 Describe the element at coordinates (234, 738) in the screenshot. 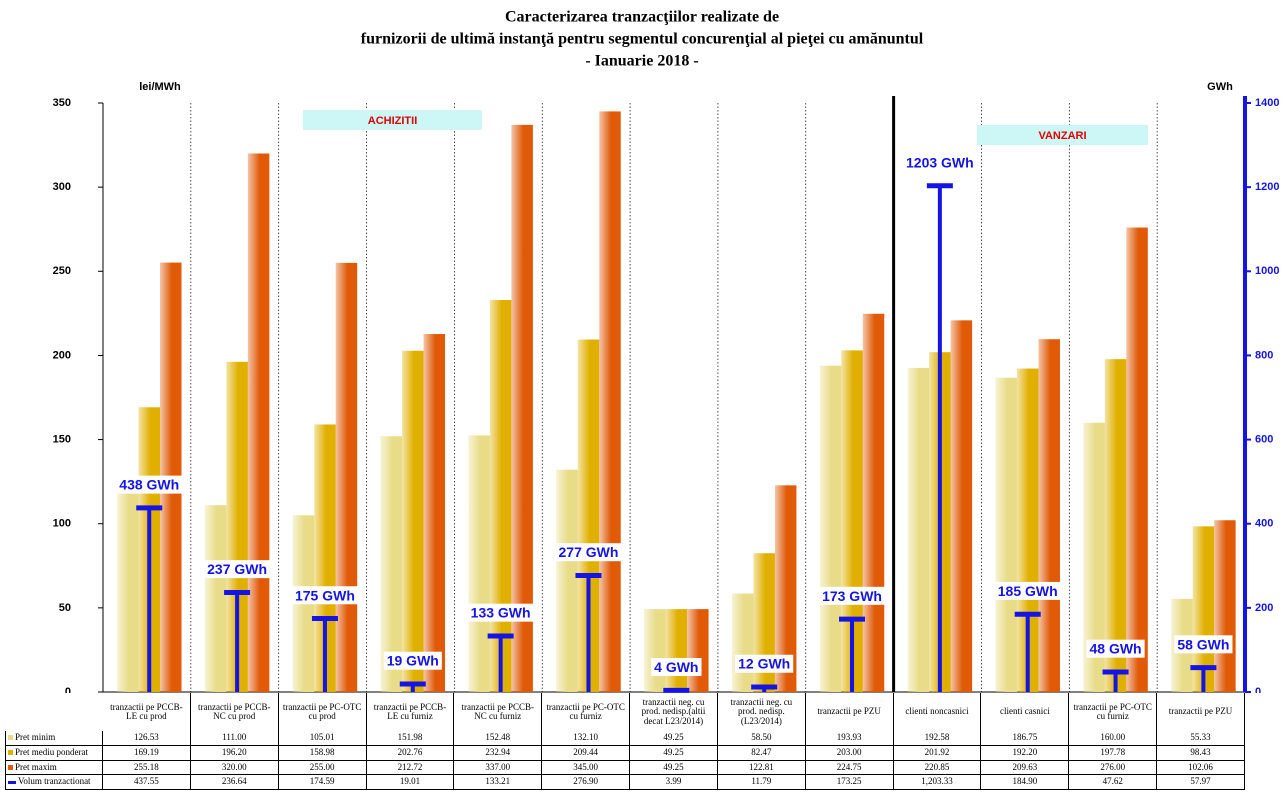

I see `table-cell: 111.00` at that location.